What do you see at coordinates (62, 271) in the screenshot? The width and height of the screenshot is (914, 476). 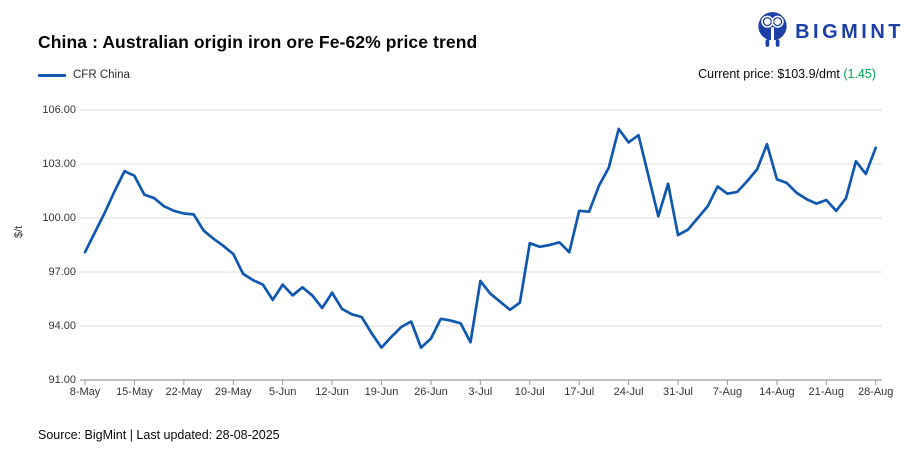 I see `y-axis-tick-label: 97.00` at bounding box center [62, 271].